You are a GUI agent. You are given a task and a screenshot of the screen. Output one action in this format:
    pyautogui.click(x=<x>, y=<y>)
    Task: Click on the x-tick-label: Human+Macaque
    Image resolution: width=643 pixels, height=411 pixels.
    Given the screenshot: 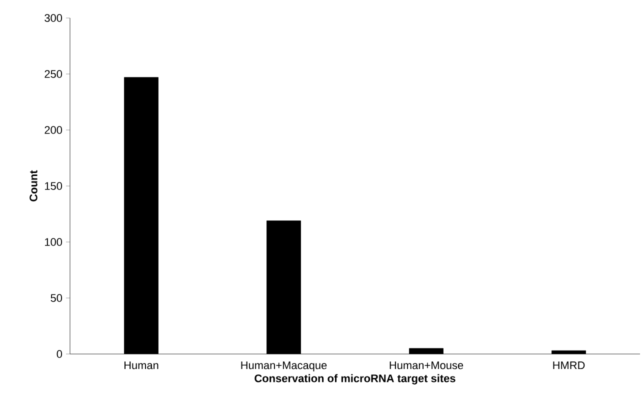 What is the action you would take?
    pyautogui.click(x=284, y=367)
    